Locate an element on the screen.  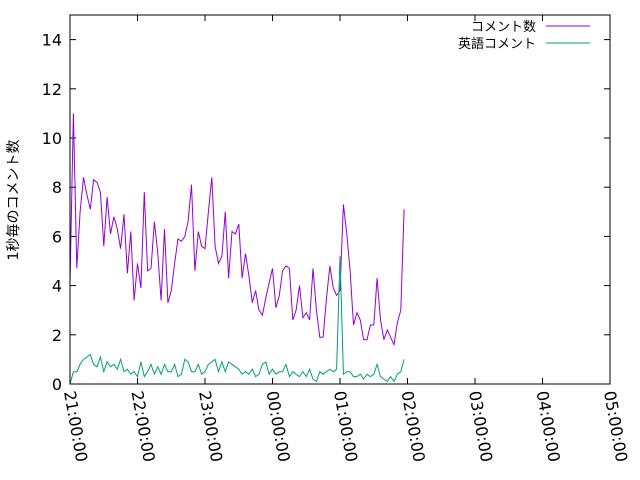
y-tick-label: 10 is located at coordinates (52, 138).